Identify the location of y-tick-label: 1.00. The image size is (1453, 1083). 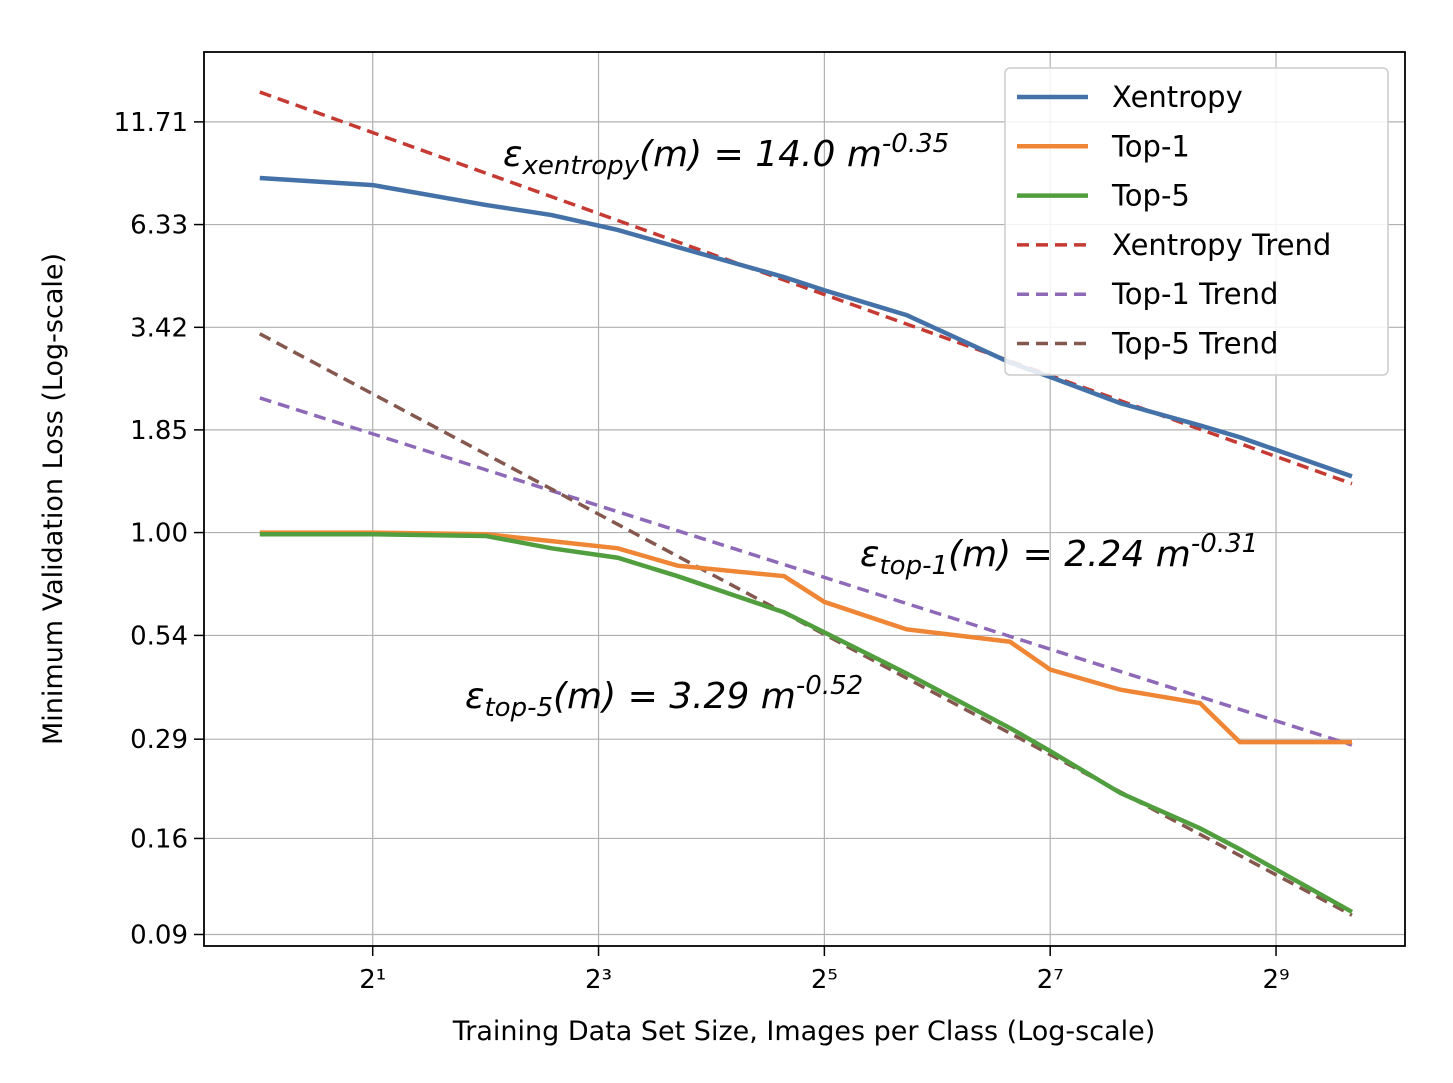
(159, 534).